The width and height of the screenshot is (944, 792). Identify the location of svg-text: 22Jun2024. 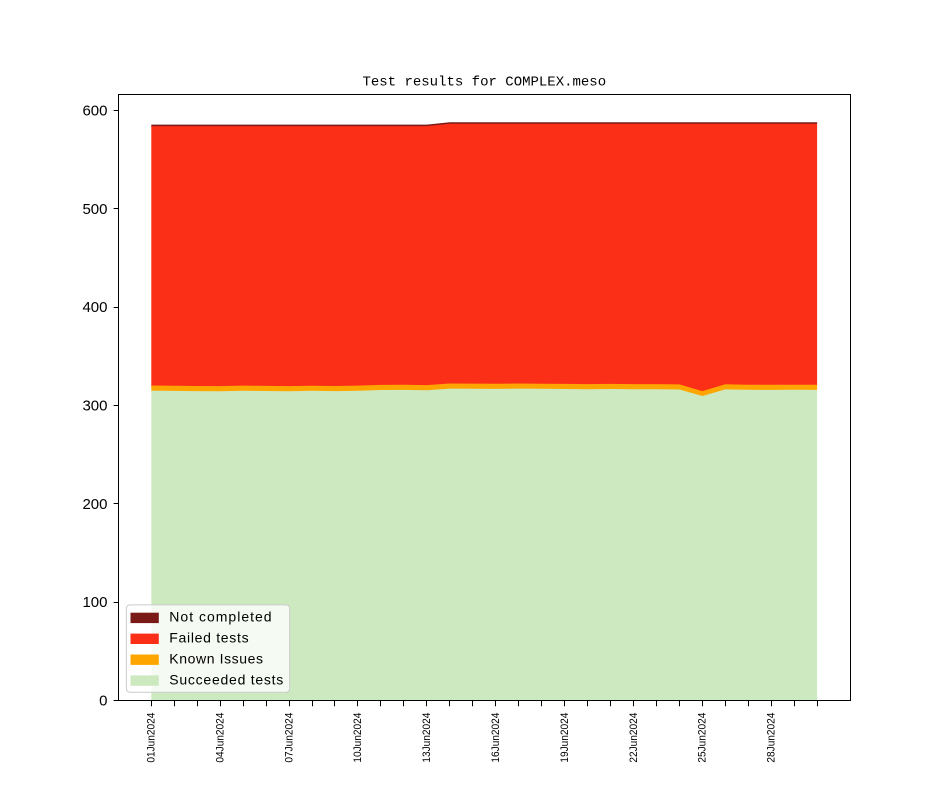
(634, 738).